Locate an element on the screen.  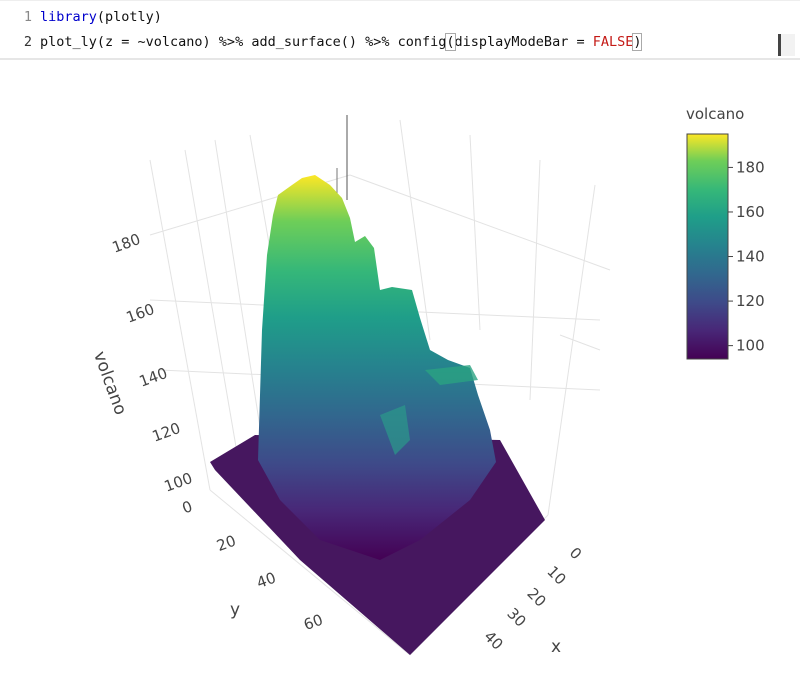
z-tick-label: 140 is located at coordinates (153, 377).